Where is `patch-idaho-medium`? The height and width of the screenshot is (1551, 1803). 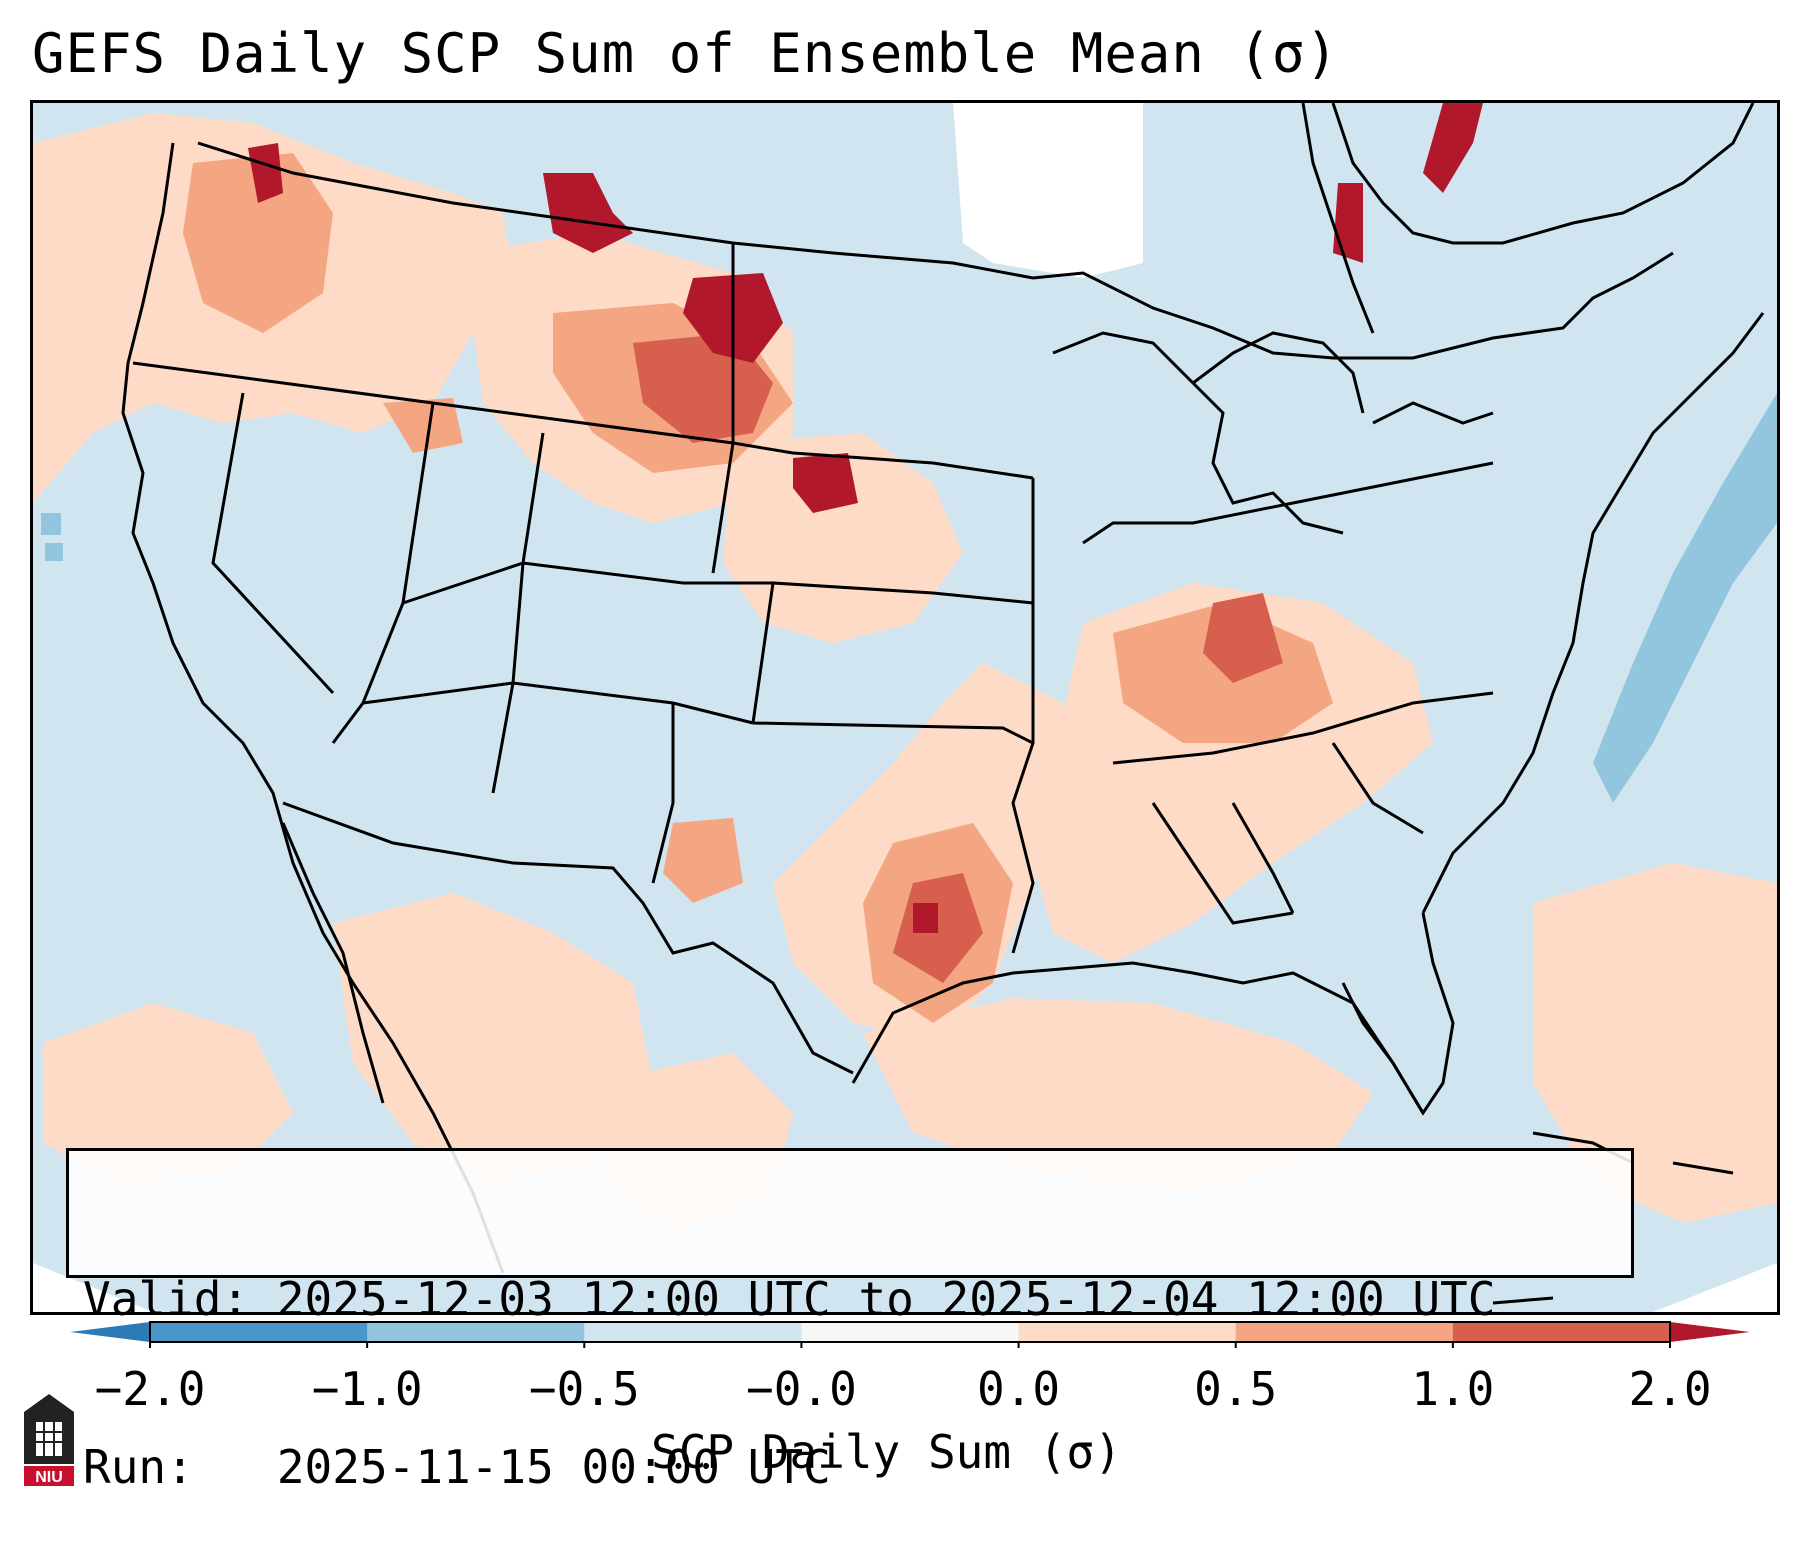
patch-idaho-medium is located at coordinates (423, 425).